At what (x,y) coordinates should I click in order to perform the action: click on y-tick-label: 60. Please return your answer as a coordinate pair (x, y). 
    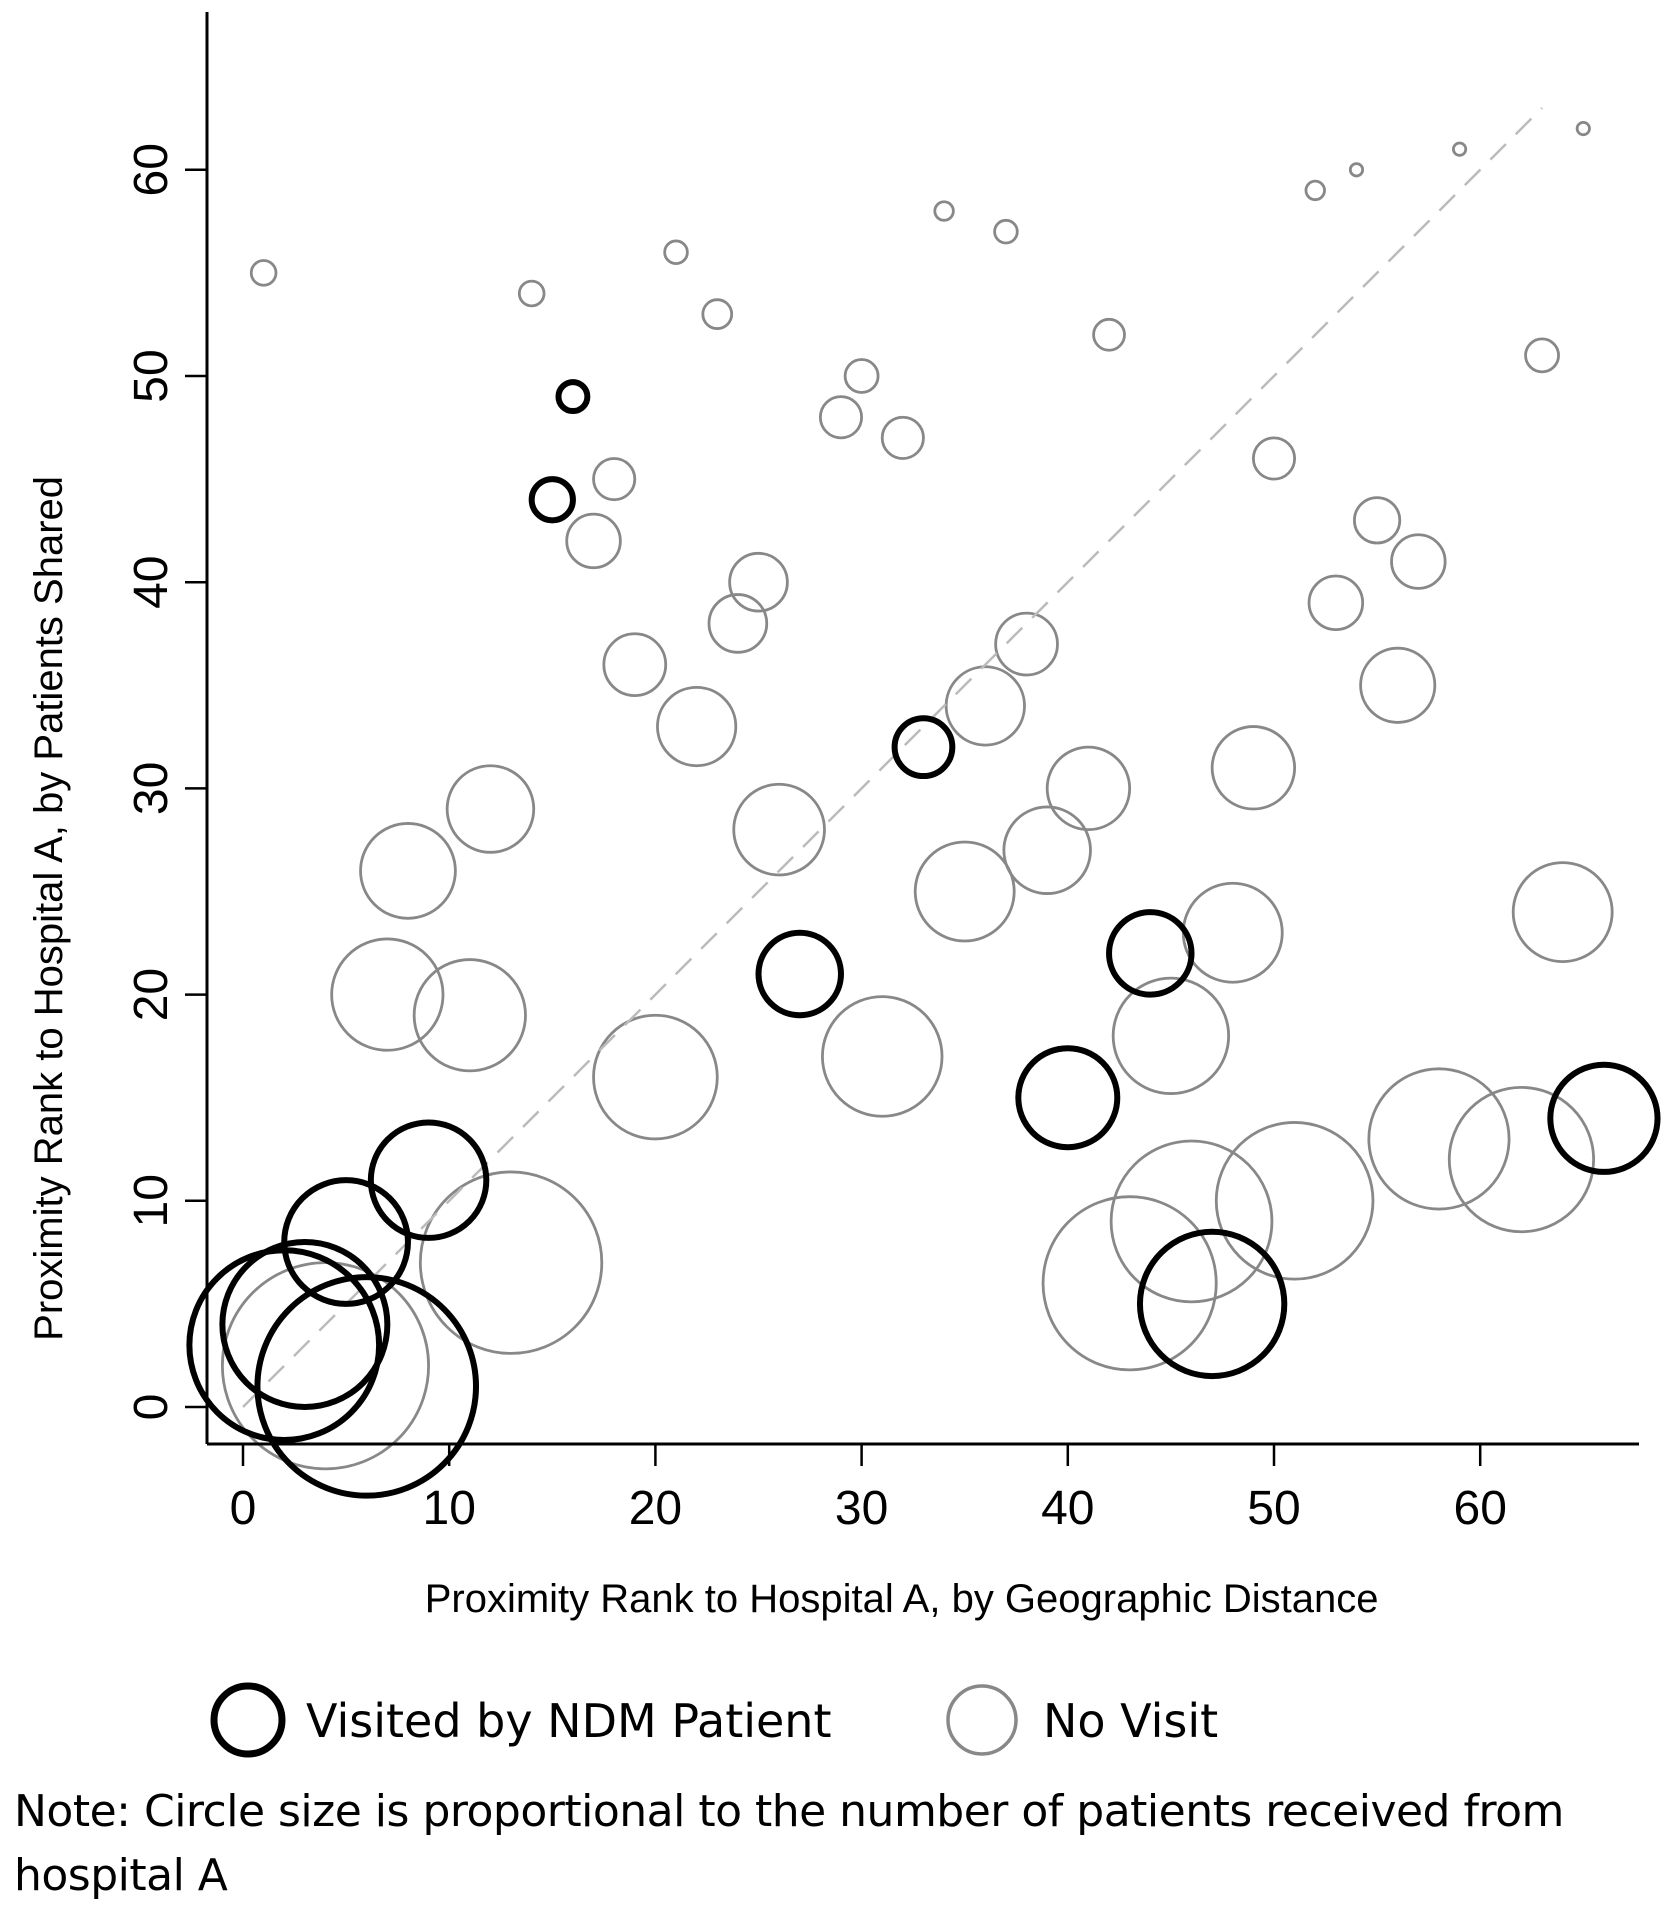
    Looking at the image, I should click on (151, 169).